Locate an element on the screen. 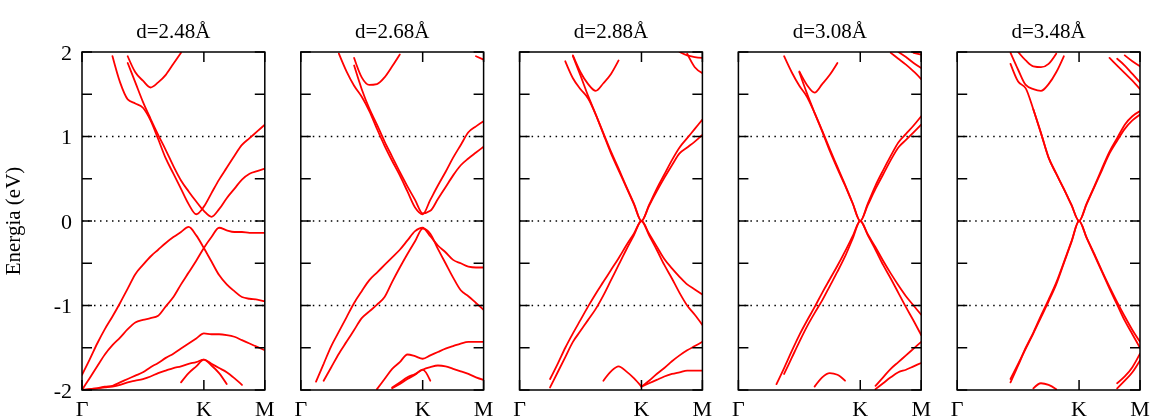  y-tick-label: 0 is located at coordinates (66, 221).